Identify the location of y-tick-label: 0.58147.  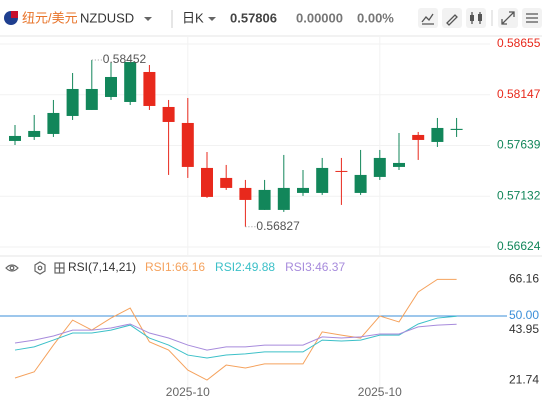
(519, 94).